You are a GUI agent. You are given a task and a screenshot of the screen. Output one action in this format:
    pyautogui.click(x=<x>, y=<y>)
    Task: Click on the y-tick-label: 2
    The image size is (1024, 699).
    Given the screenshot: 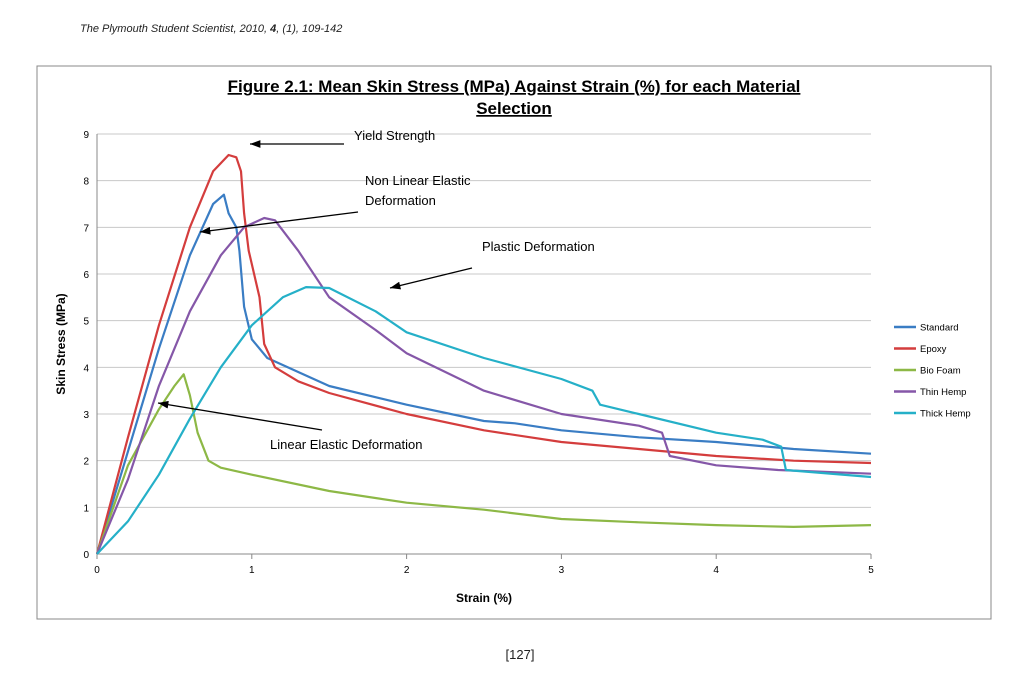 What is the action you would take?
    pyautogui.click(x=86, y=462)
    